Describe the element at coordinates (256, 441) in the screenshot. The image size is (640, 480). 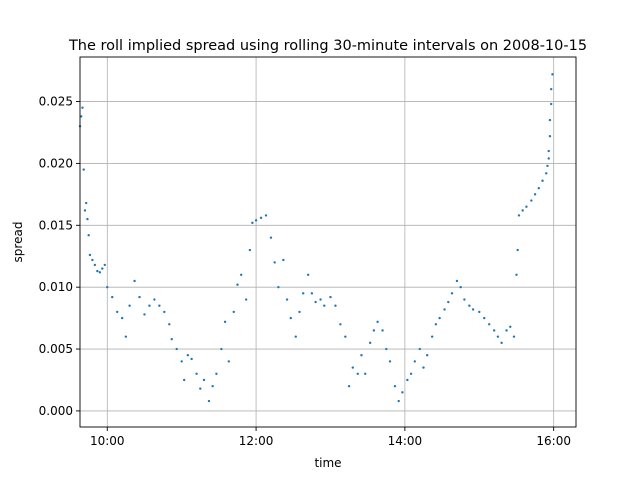
I see `x-tick-label: 12:00` at that location.